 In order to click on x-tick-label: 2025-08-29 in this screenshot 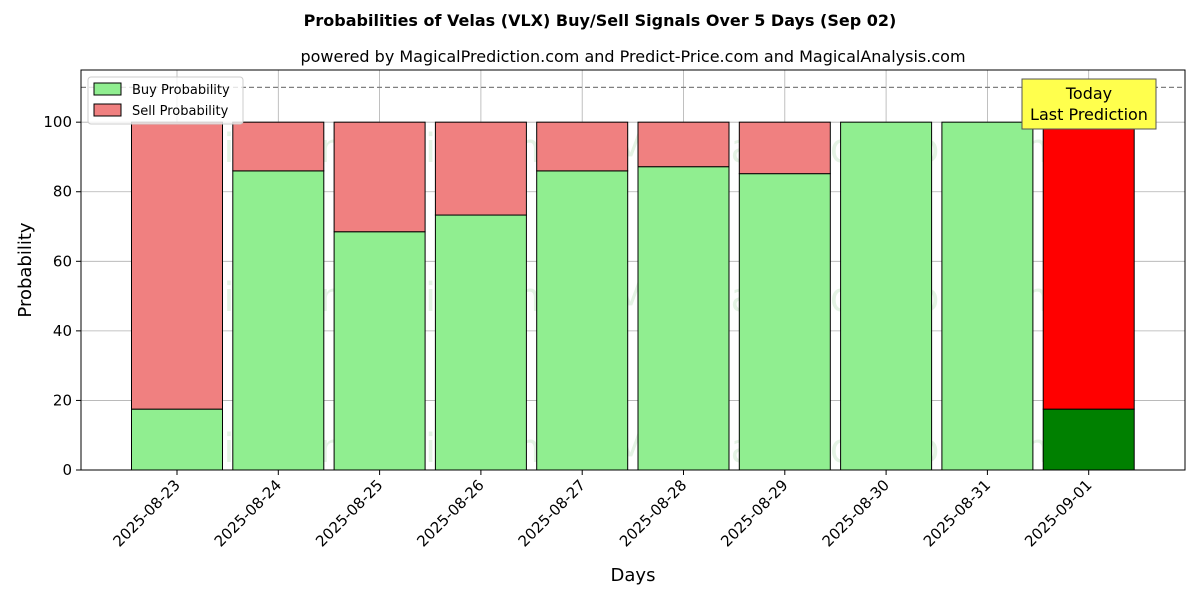, I will do `click(754, 513)`.